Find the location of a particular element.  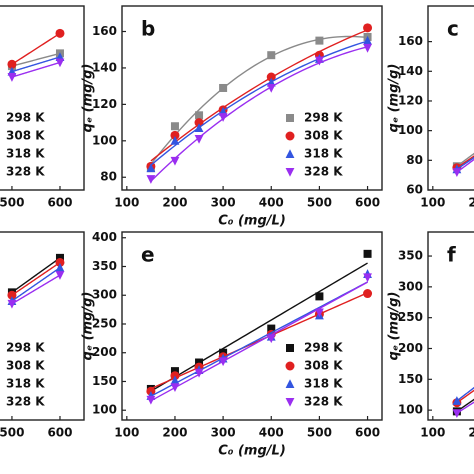

y-tick-label: 200 is located at coordinates (104, 352).